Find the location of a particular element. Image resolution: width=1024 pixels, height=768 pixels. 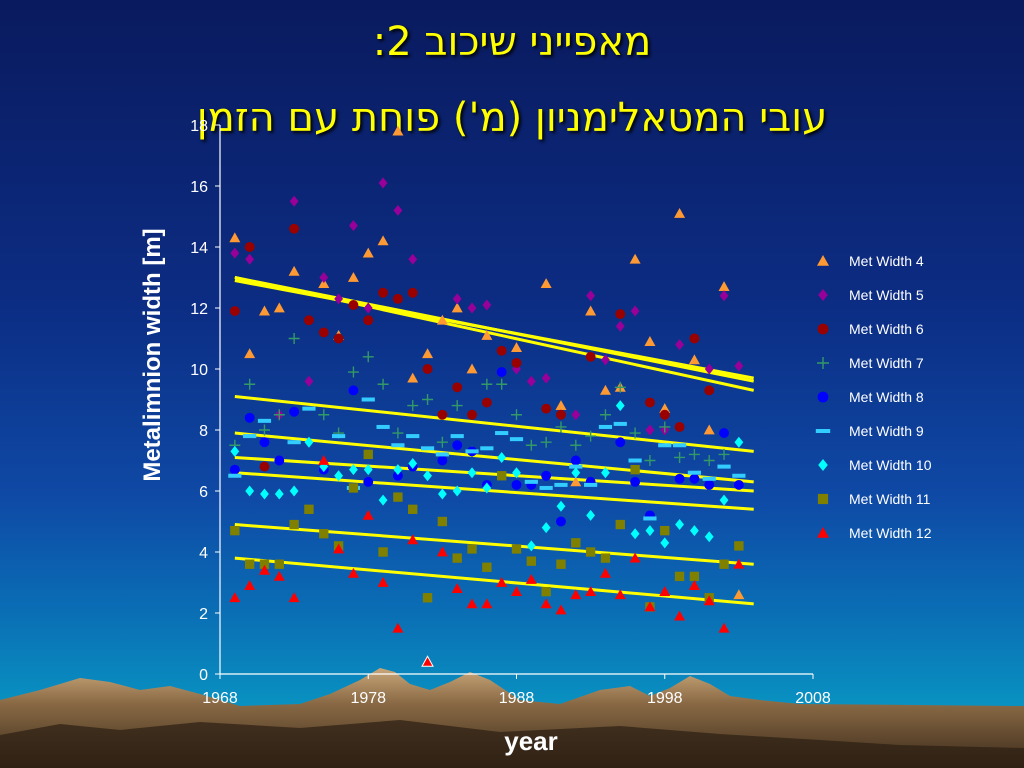

y-tick-label: 6 is located at coordinates (203, 492).